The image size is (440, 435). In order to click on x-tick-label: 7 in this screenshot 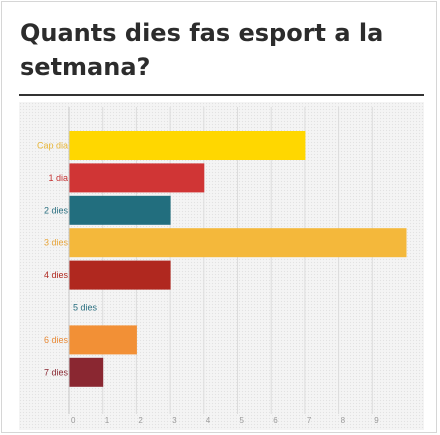, I will do `click(309, 420)`.